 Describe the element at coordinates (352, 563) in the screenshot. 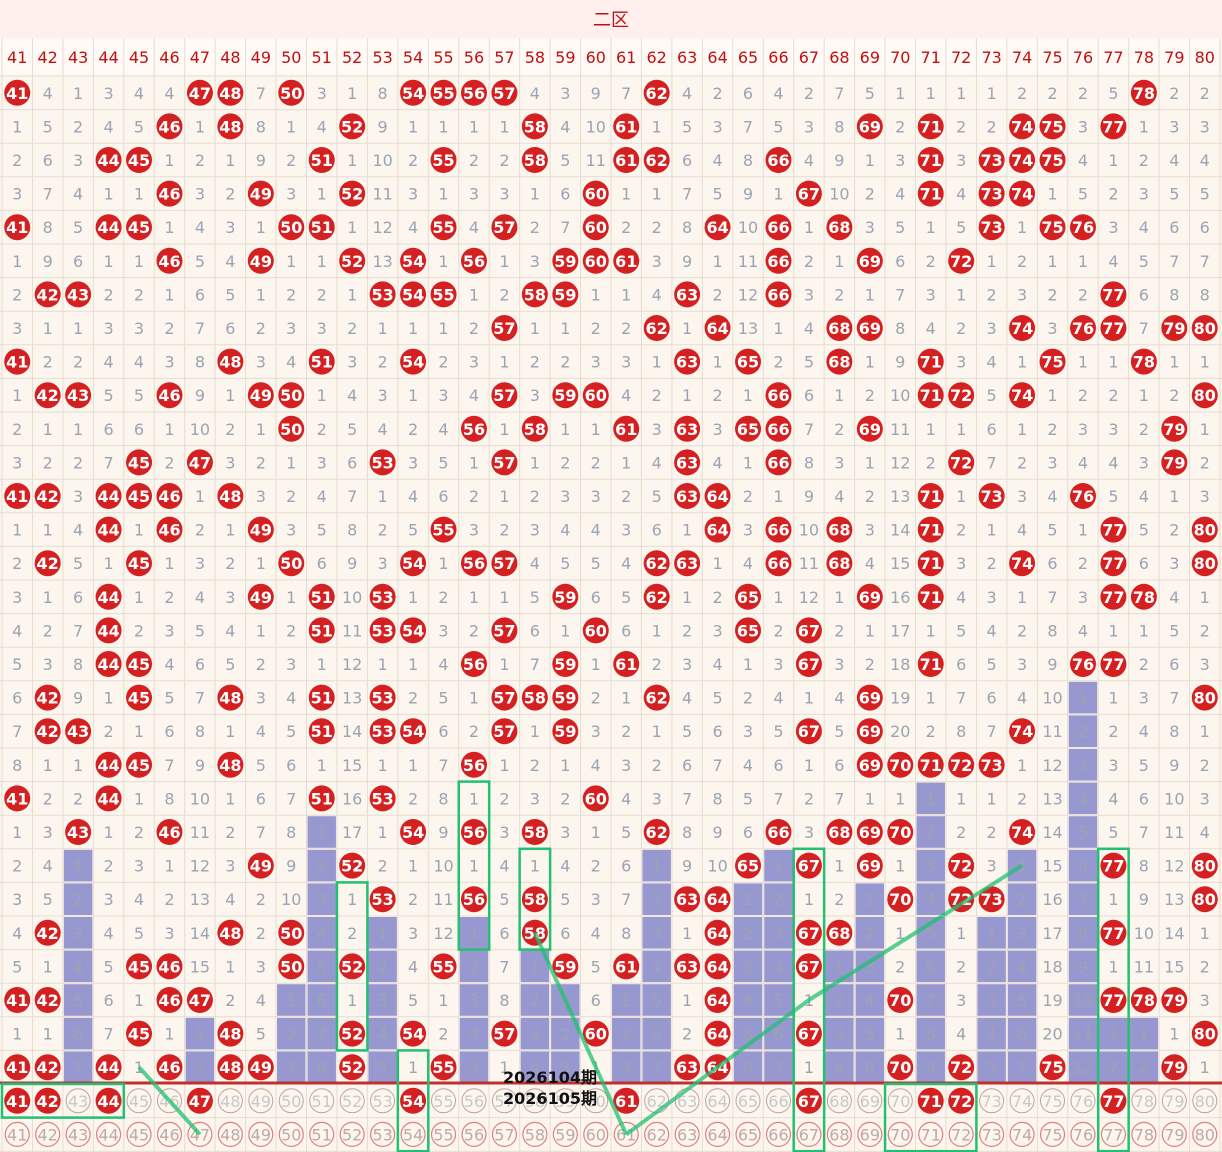

I see `omission-value: 9` at that location.